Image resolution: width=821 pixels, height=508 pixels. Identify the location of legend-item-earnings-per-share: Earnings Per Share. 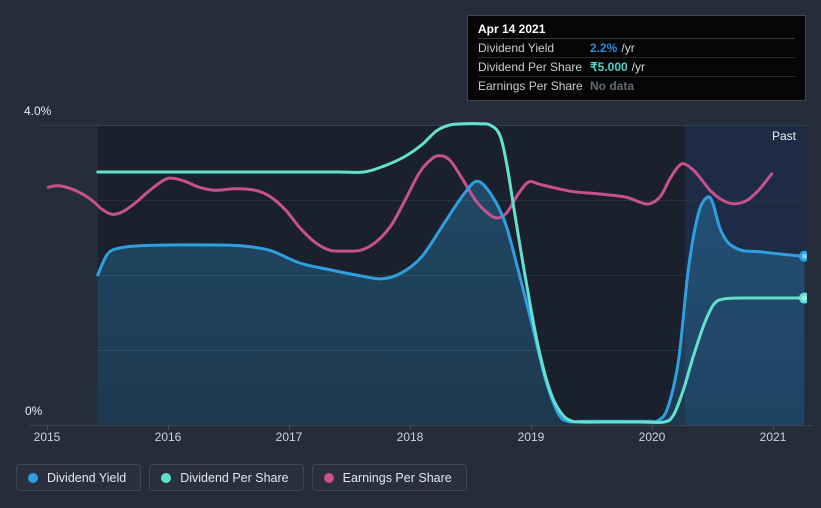
(389, 477).